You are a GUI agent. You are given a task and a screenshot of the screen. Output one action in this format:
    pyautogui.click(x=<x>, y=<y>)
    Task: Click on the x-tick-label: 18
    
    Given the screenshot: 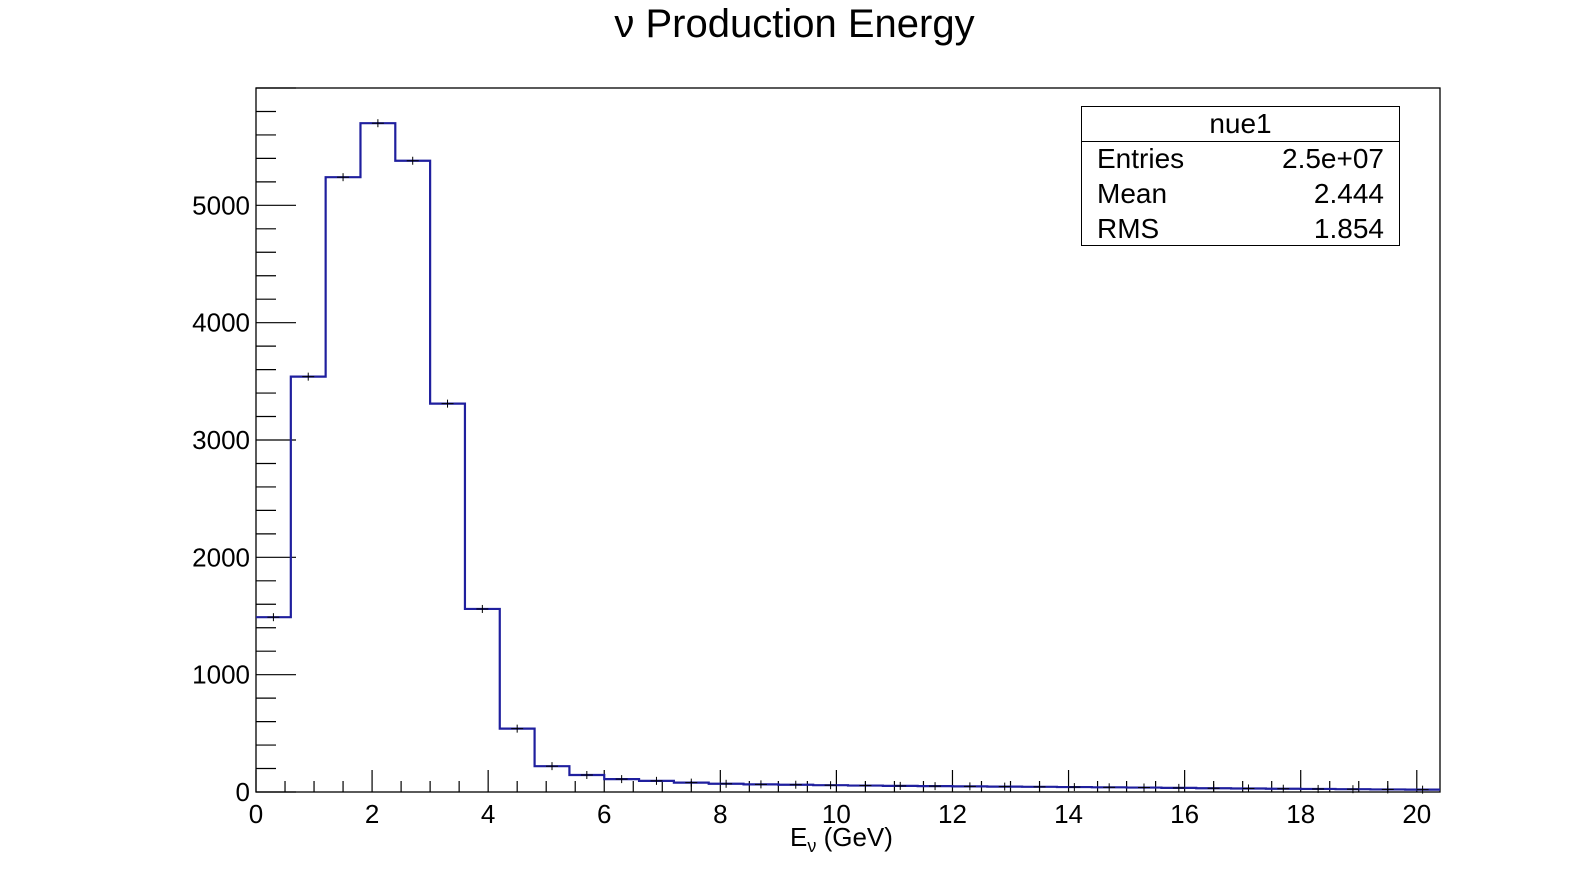 What is the action you would take?
    pyautogui.click(x=1300, y=814)
    